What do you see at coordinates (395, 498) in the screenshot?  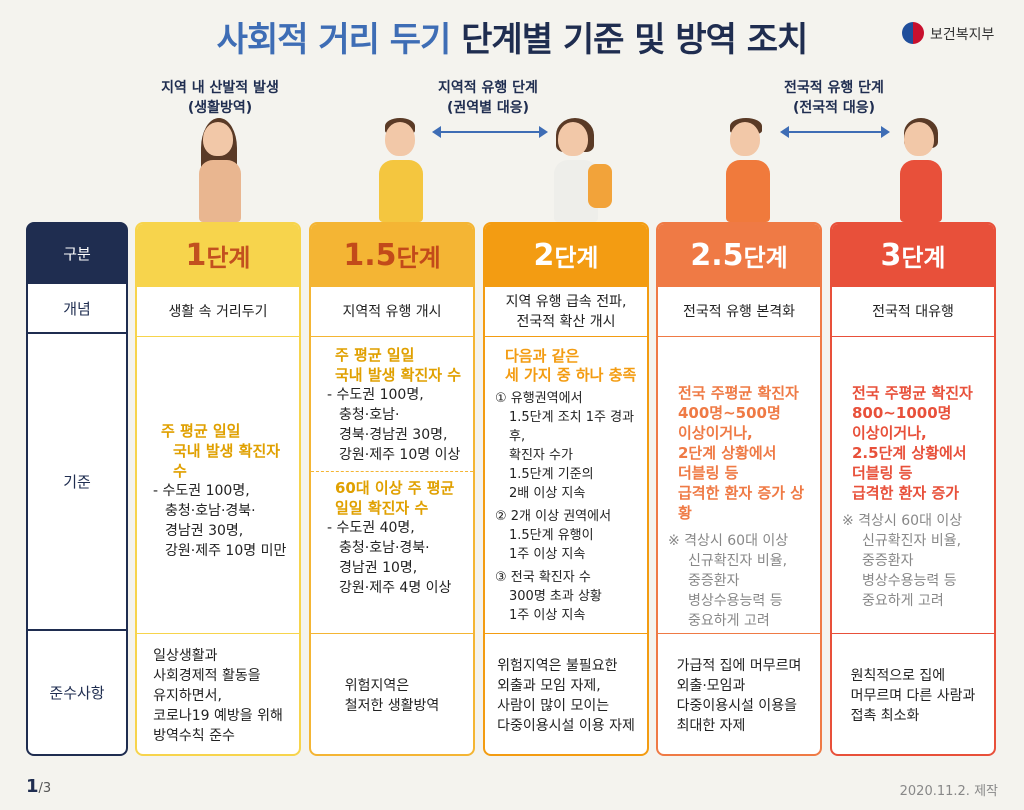 I see `criteria-highlight: 60대 이상 주 평균 일일 확진자 수` at bounding box center [395, 498].